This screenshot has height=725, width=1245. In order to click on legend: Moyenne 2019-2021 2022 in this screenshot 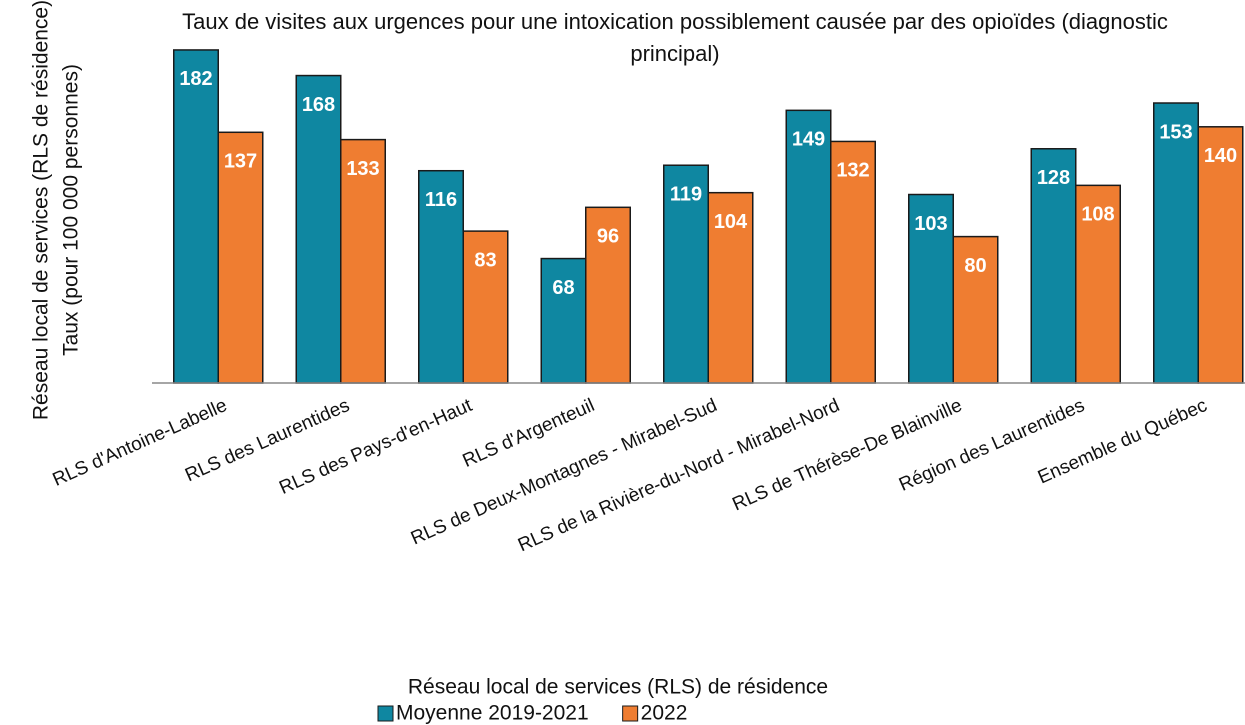, I will do `click(532, 713)`.